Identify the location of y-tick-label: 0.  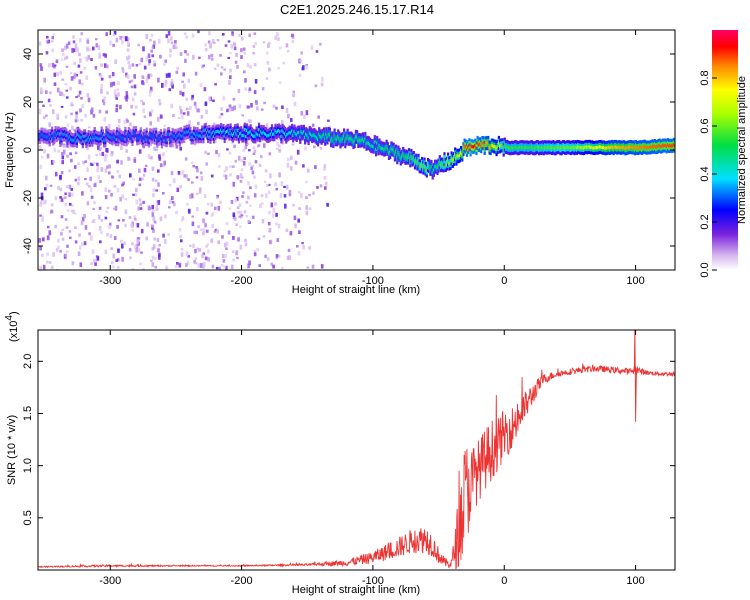
(28, 150).